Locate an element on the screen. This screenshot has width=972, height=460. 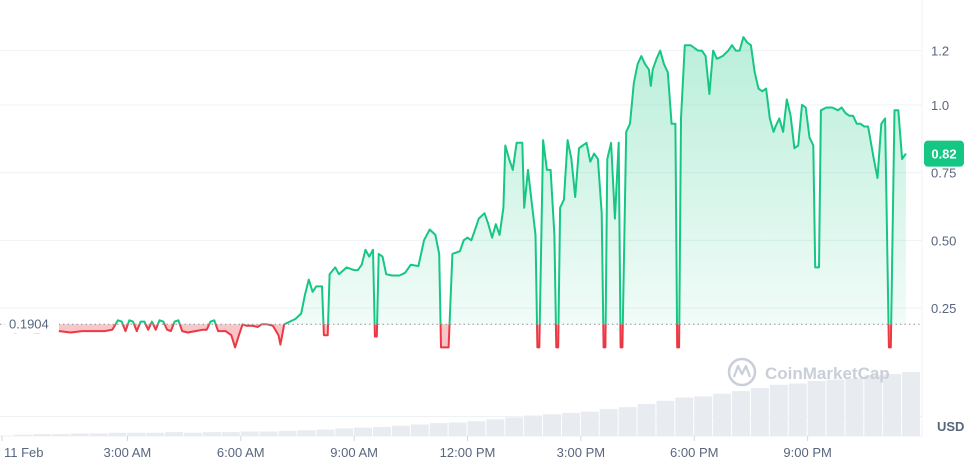
watermark: CoinMarketCap is located at coordinates (808, 372).